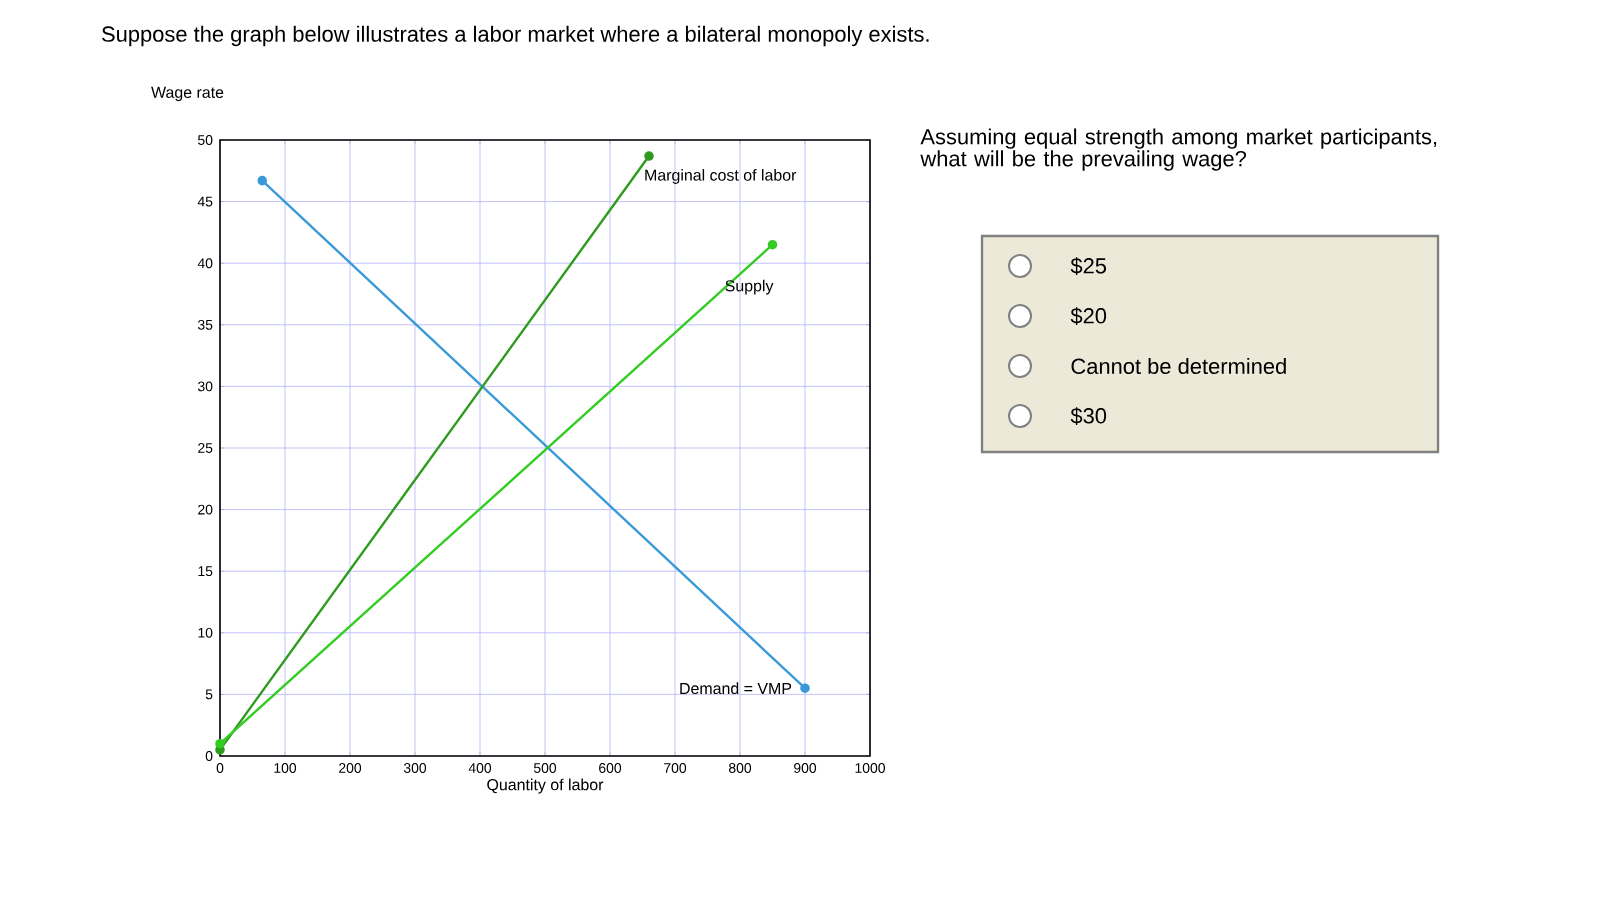 This screenshot has height=924, width=1600. I want to click on chart-title: Suppose the graph below illustrates a labor market where a bilateral monopoly exists., so click(515, 36).